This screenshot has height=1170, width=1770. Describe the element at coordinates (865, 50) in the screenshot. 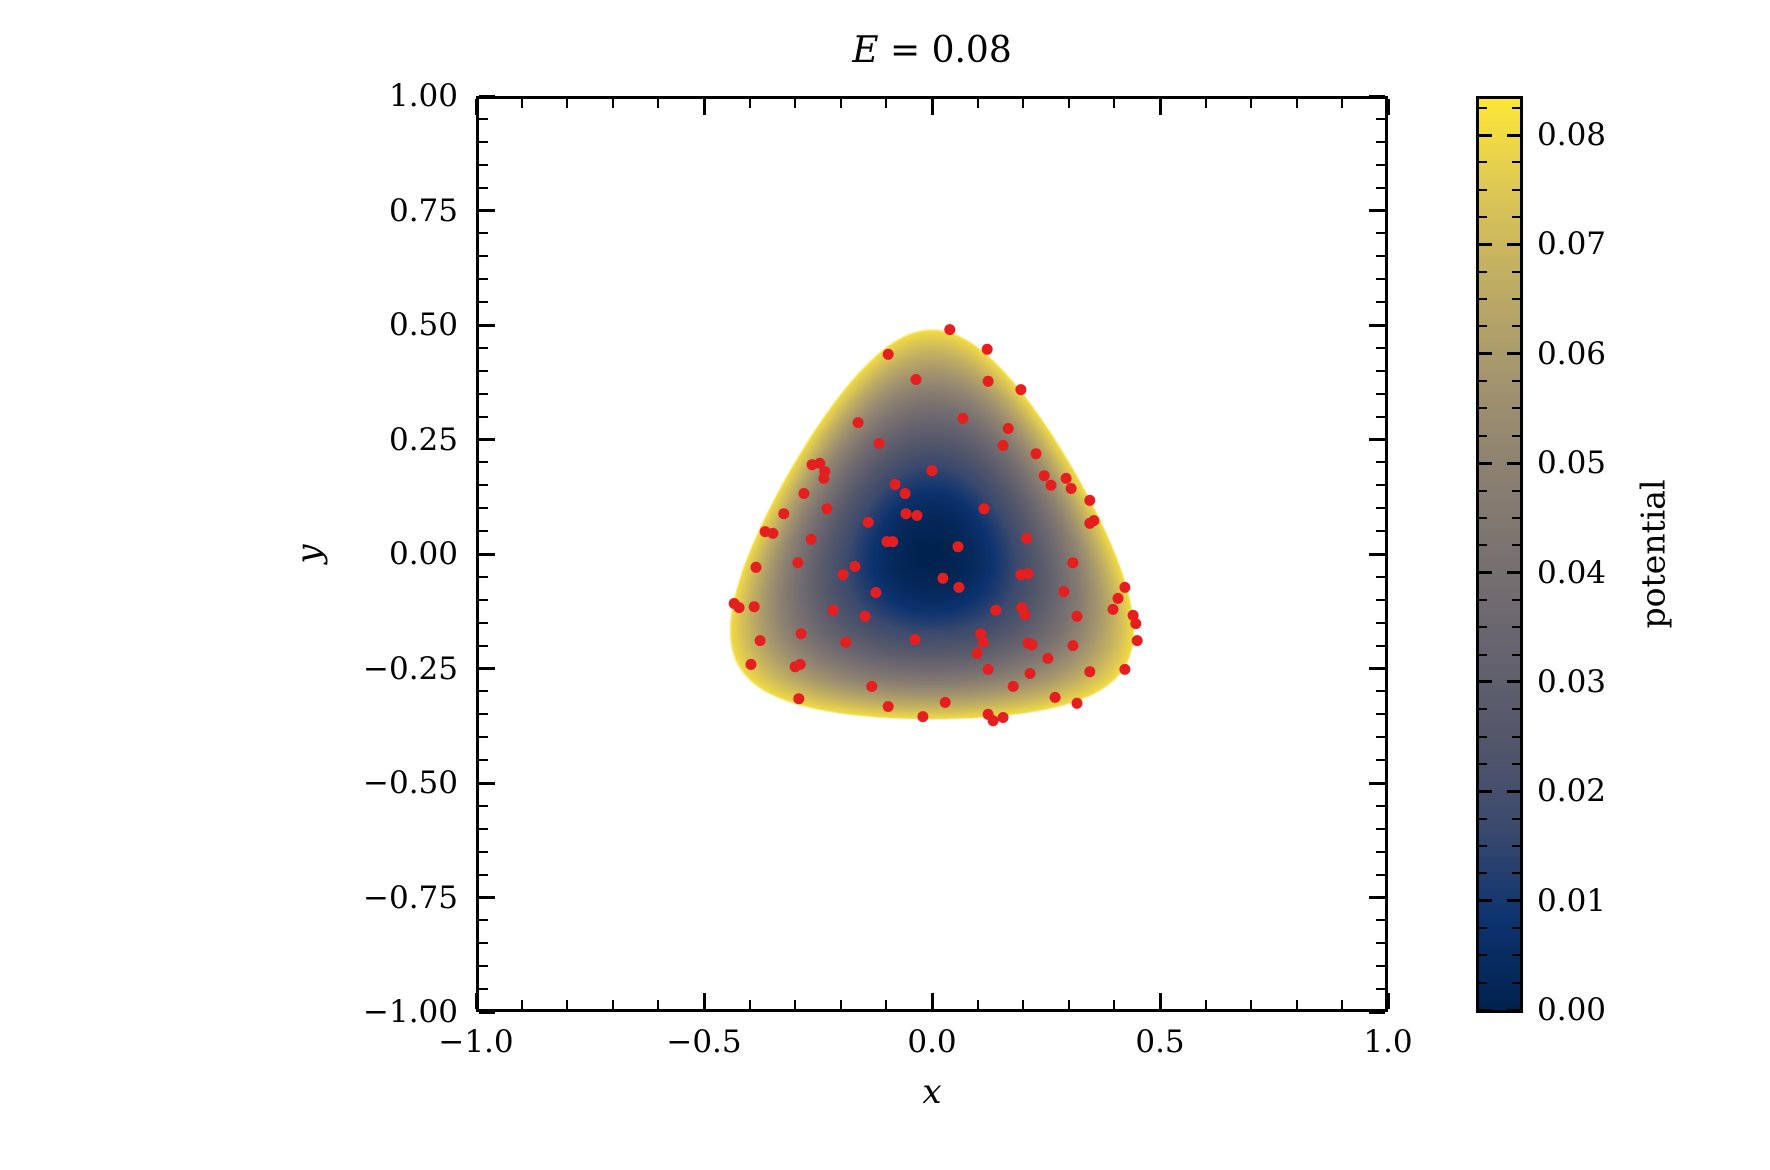

I see `title-energy-variable: E` at that location.